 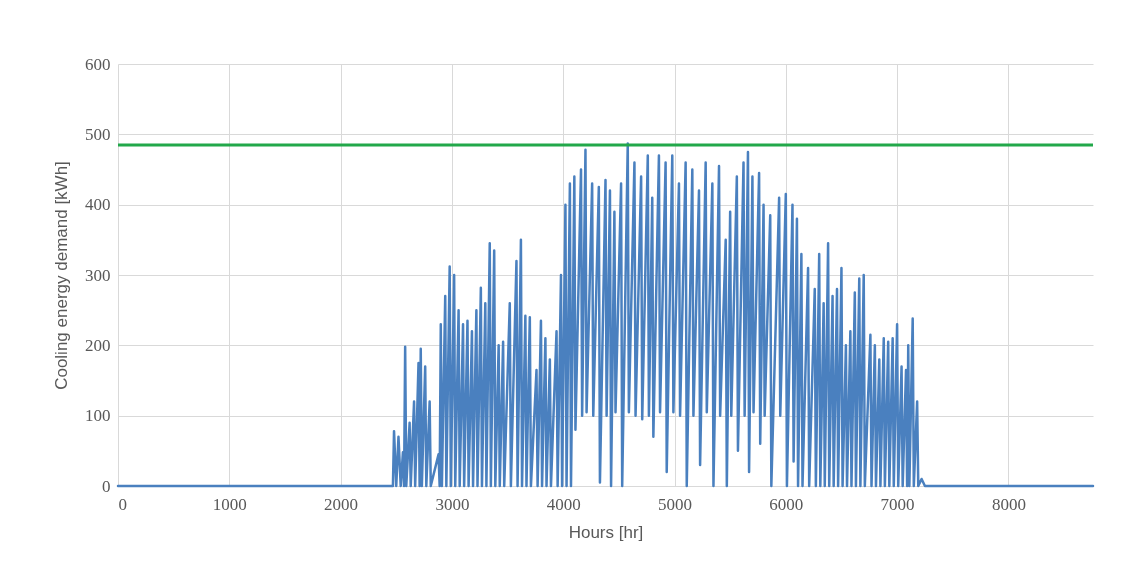 What do you see at coordinates (675, 504) in the screenshot?
I see `x-tick-label: 5000` at bounding box center [675, 504].